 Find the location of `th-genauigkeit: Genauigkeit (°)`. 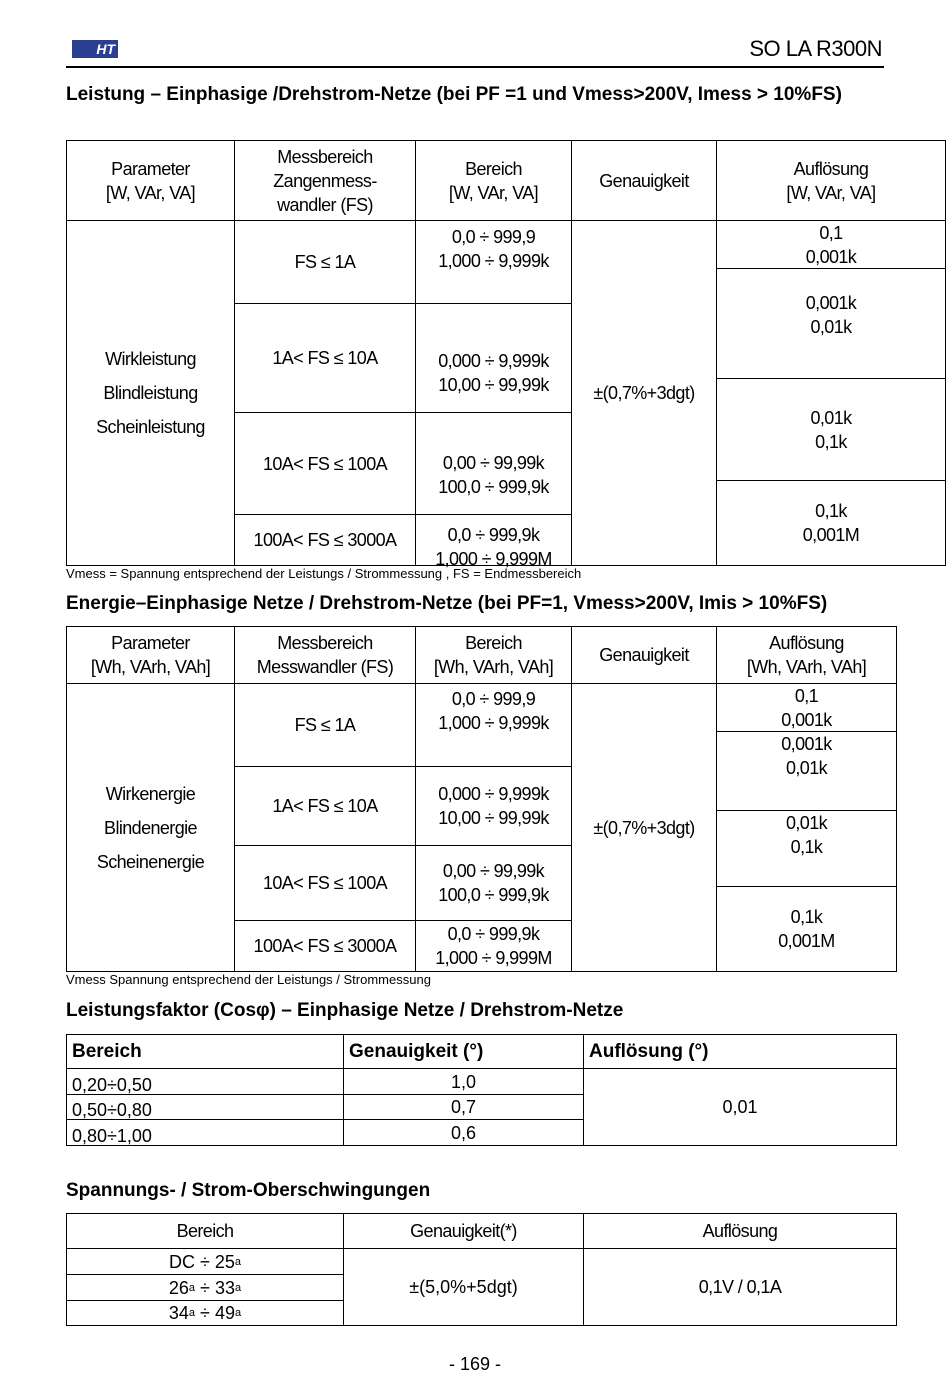

th-genauigkeit: Genauigkeit (°) is located at coordinates (463, 1051).